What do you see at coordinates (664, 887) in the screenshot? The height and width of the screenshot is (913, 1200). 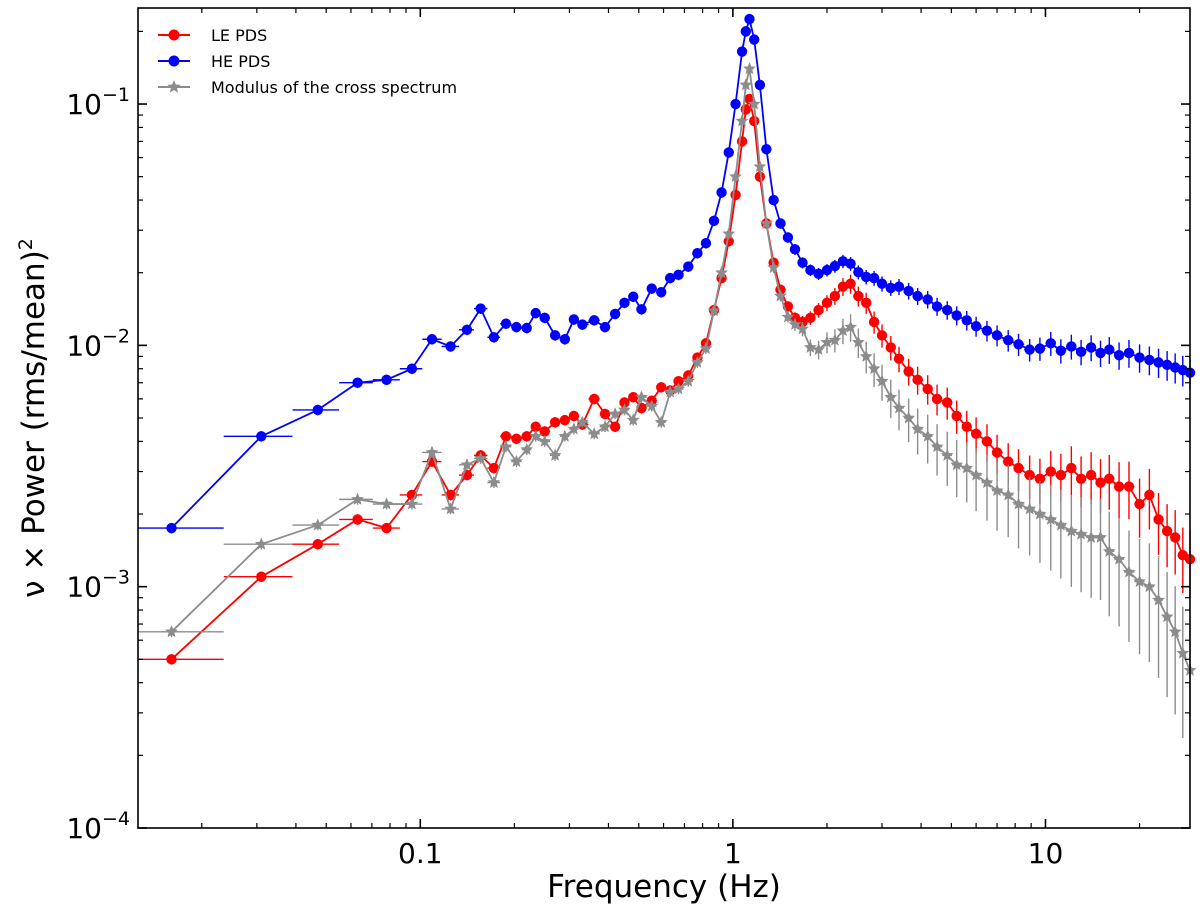 I see `x-axis-title: Frequency (Hz)` at bounding box center [664, 887].